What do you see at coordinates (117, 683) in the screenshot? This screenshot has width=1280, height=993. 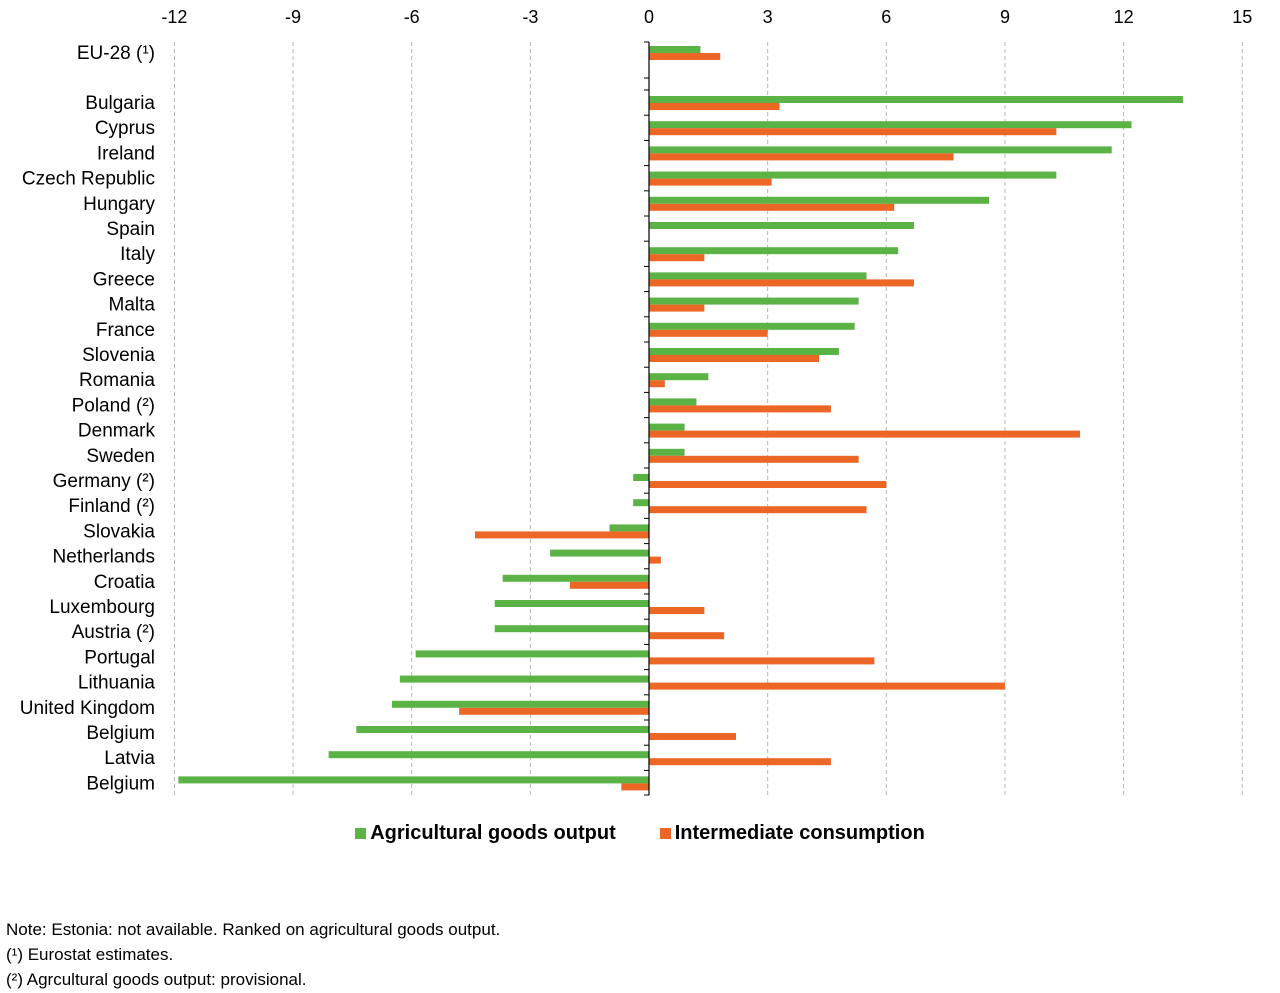 I see `category-label: Lithuania` at bounding box center [117, 683].